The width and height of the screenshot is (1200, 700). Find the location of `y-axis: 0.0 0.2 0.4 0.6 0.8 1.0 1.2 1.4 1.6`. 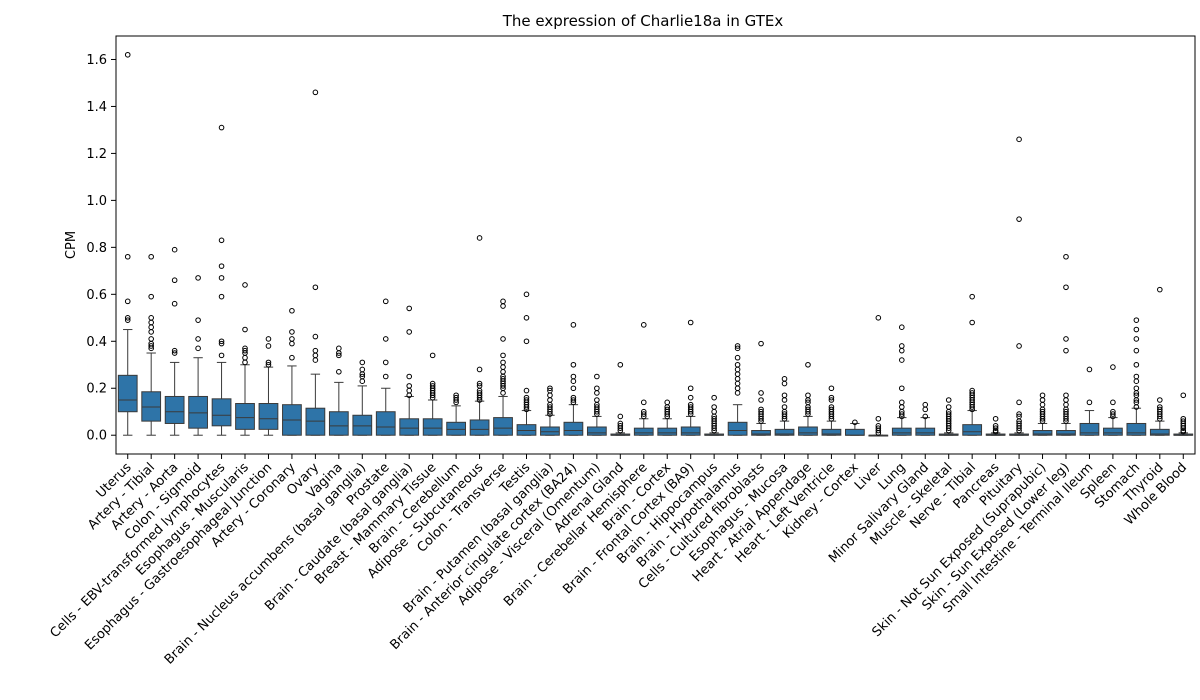

y-axis: 0.0 0.2 0.4 0.6 0.8 1.0 1.2 1.4 1.6 is located at coordinates (101, 248).